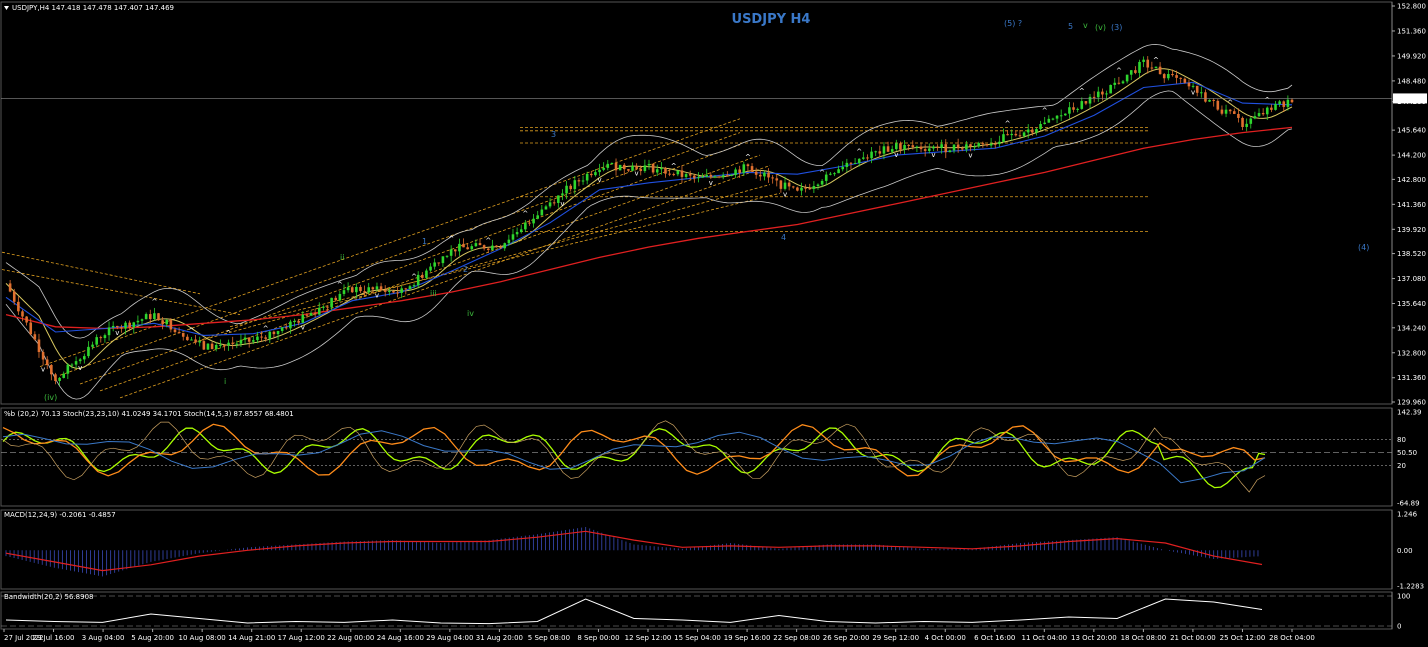 This screenshot has height=647, width=1428. I want to click on time-tick-label: 28 Oct 04:00, so click(1292, 638).